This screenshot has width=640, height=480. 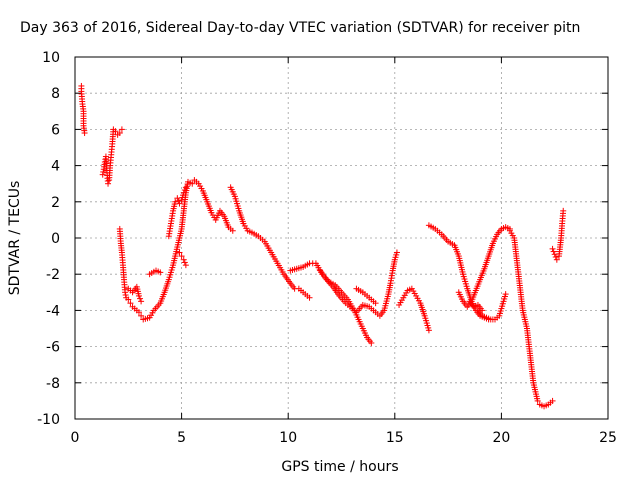 I want to click on y-tick-label: 8, so click(x=55, y=94).